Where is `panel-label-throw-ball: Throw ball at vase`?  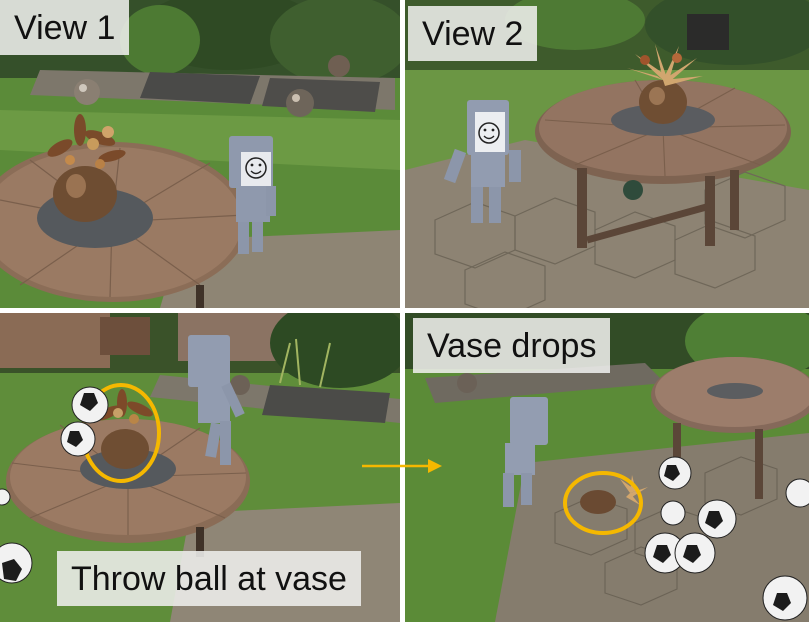 panel-label-throw-ball: Throw ball at vase is located at coordinates (209, 578).